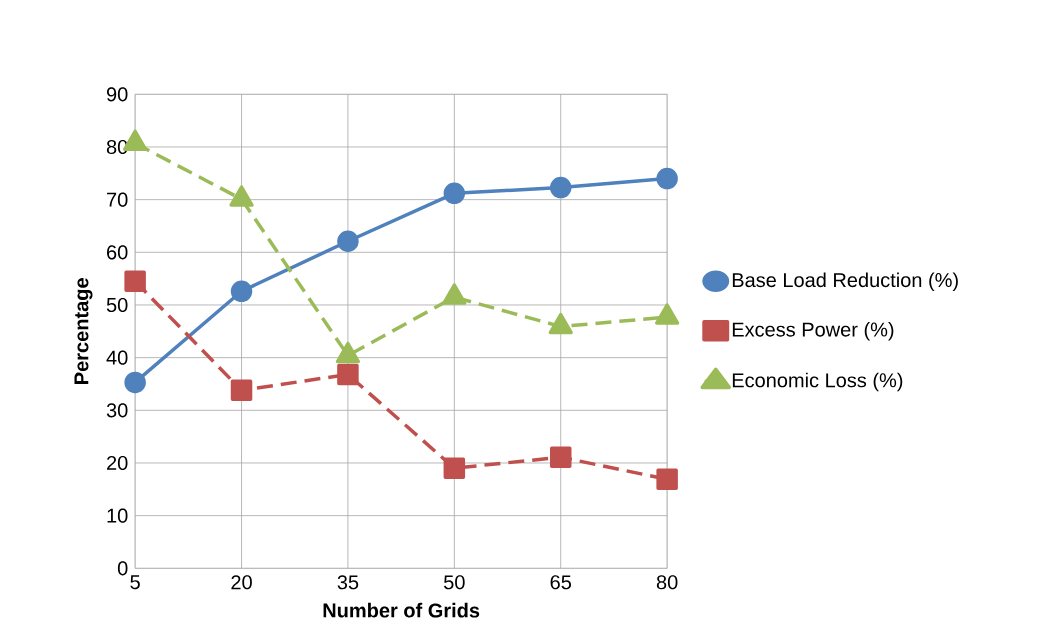  Describe the element at coordinates (117, 305) in the screenshot. I see `y-tick-label: 50` at that location.